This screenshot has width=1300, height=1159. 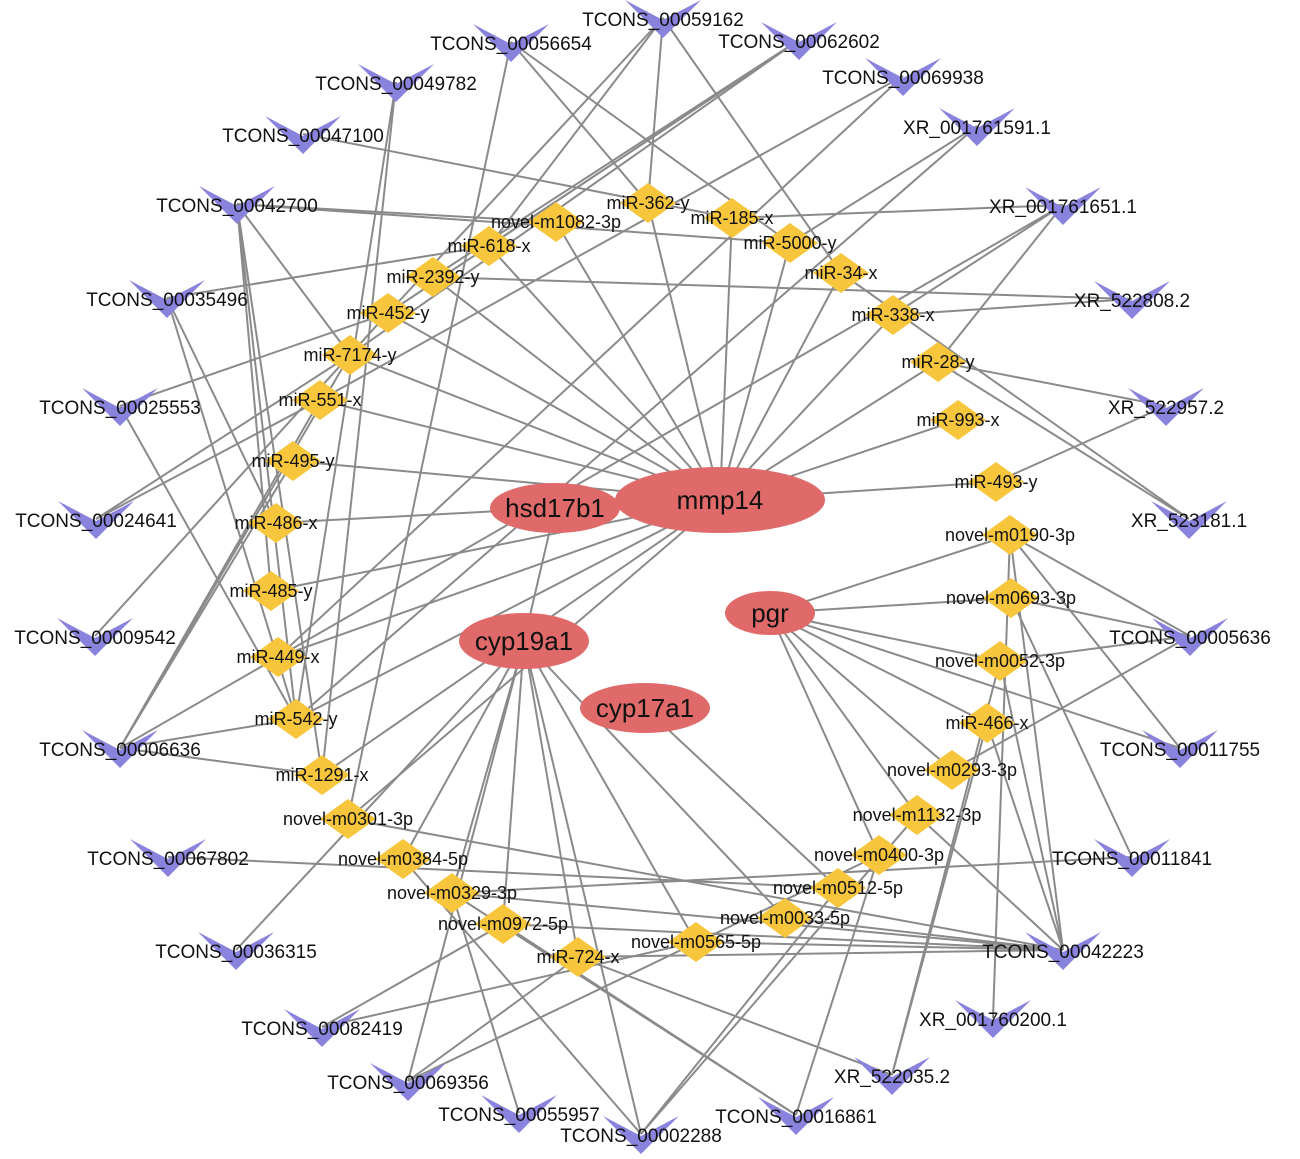 What do you see at coordinates (663, 19) in the screenshot?
I see `lncrna-node-tcons-00059162: TCONS_00059162` at bounding box center [663, 19].